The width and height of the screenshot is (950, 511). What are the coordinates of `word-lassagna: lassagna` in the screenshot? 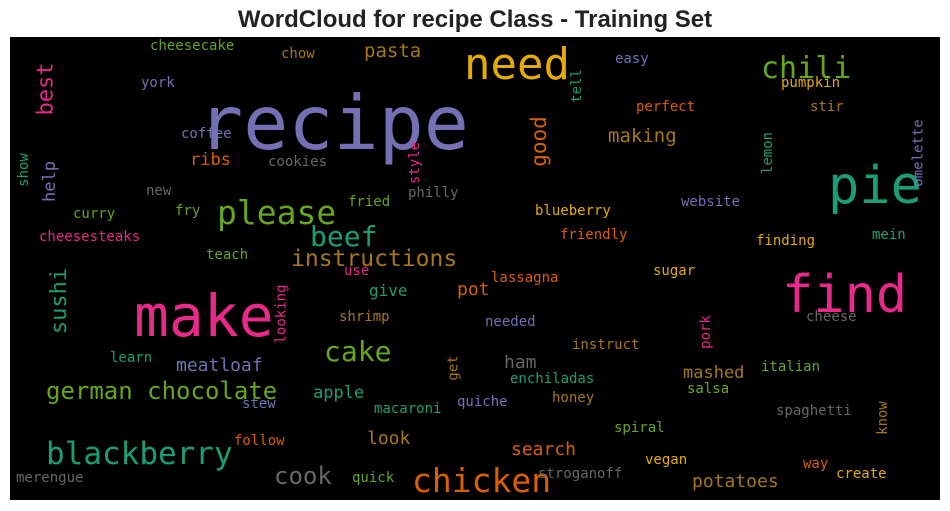 It's located at (525, 278).